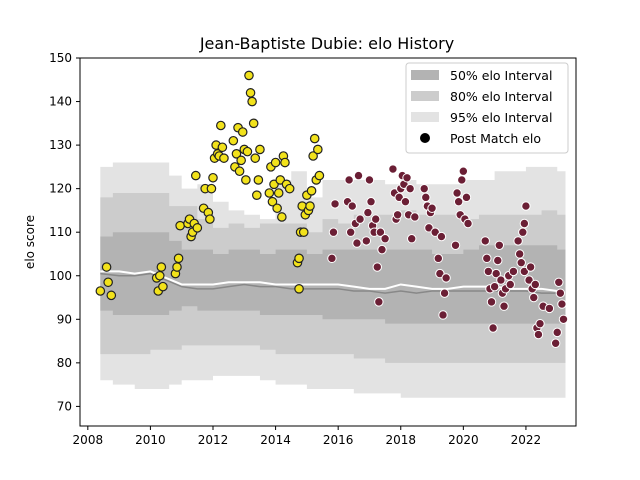 The width and height of the screenshot is (640, 480). I want to click on y-axis: 70 80 90 100 110 120 130 140 150, so click(64, 232).